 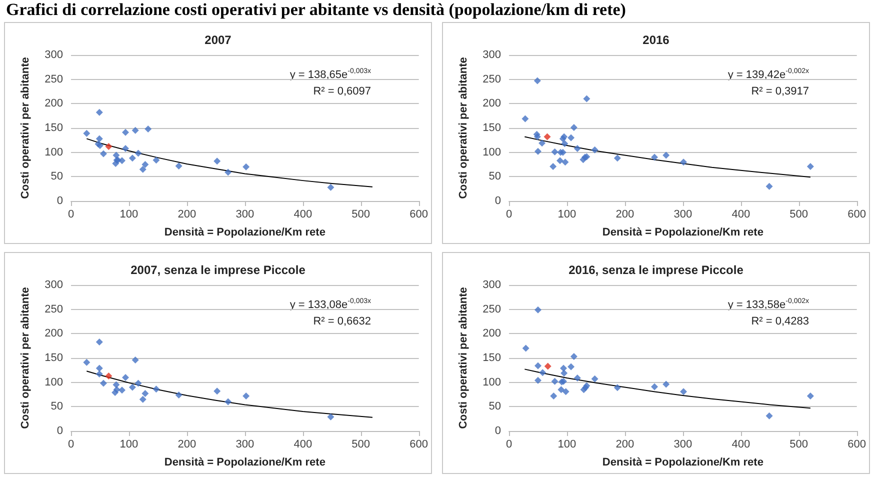 I want to click on chart-title: 2016, senza le imprese Piccole, so click(x=656, y=270).